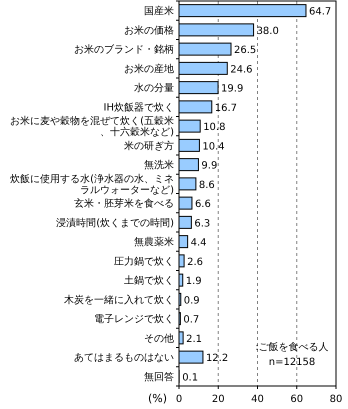 Image resolution: width=348 pixels, height=409 pixels. I want to click on y-tick-label: 浸漬時間(炊くまでの時間), so click(115, 222).